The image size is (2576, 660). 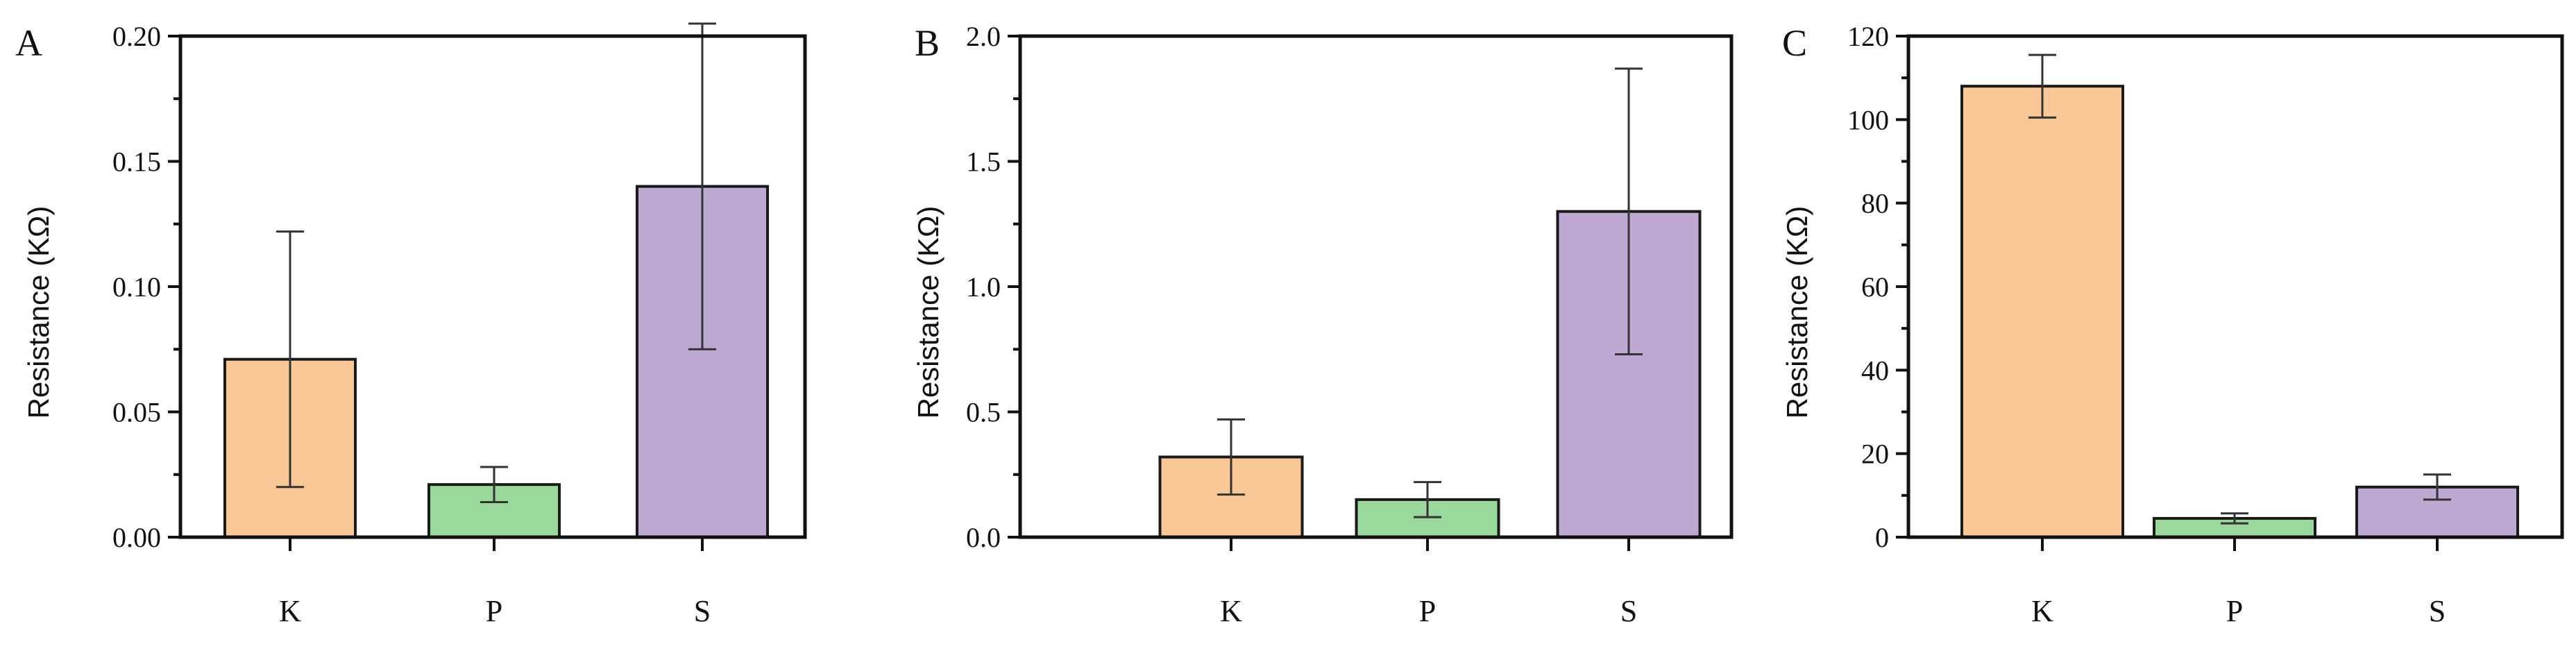 I want to click on y-tick-label-c-4: 80, so click(x=1875, y=204).